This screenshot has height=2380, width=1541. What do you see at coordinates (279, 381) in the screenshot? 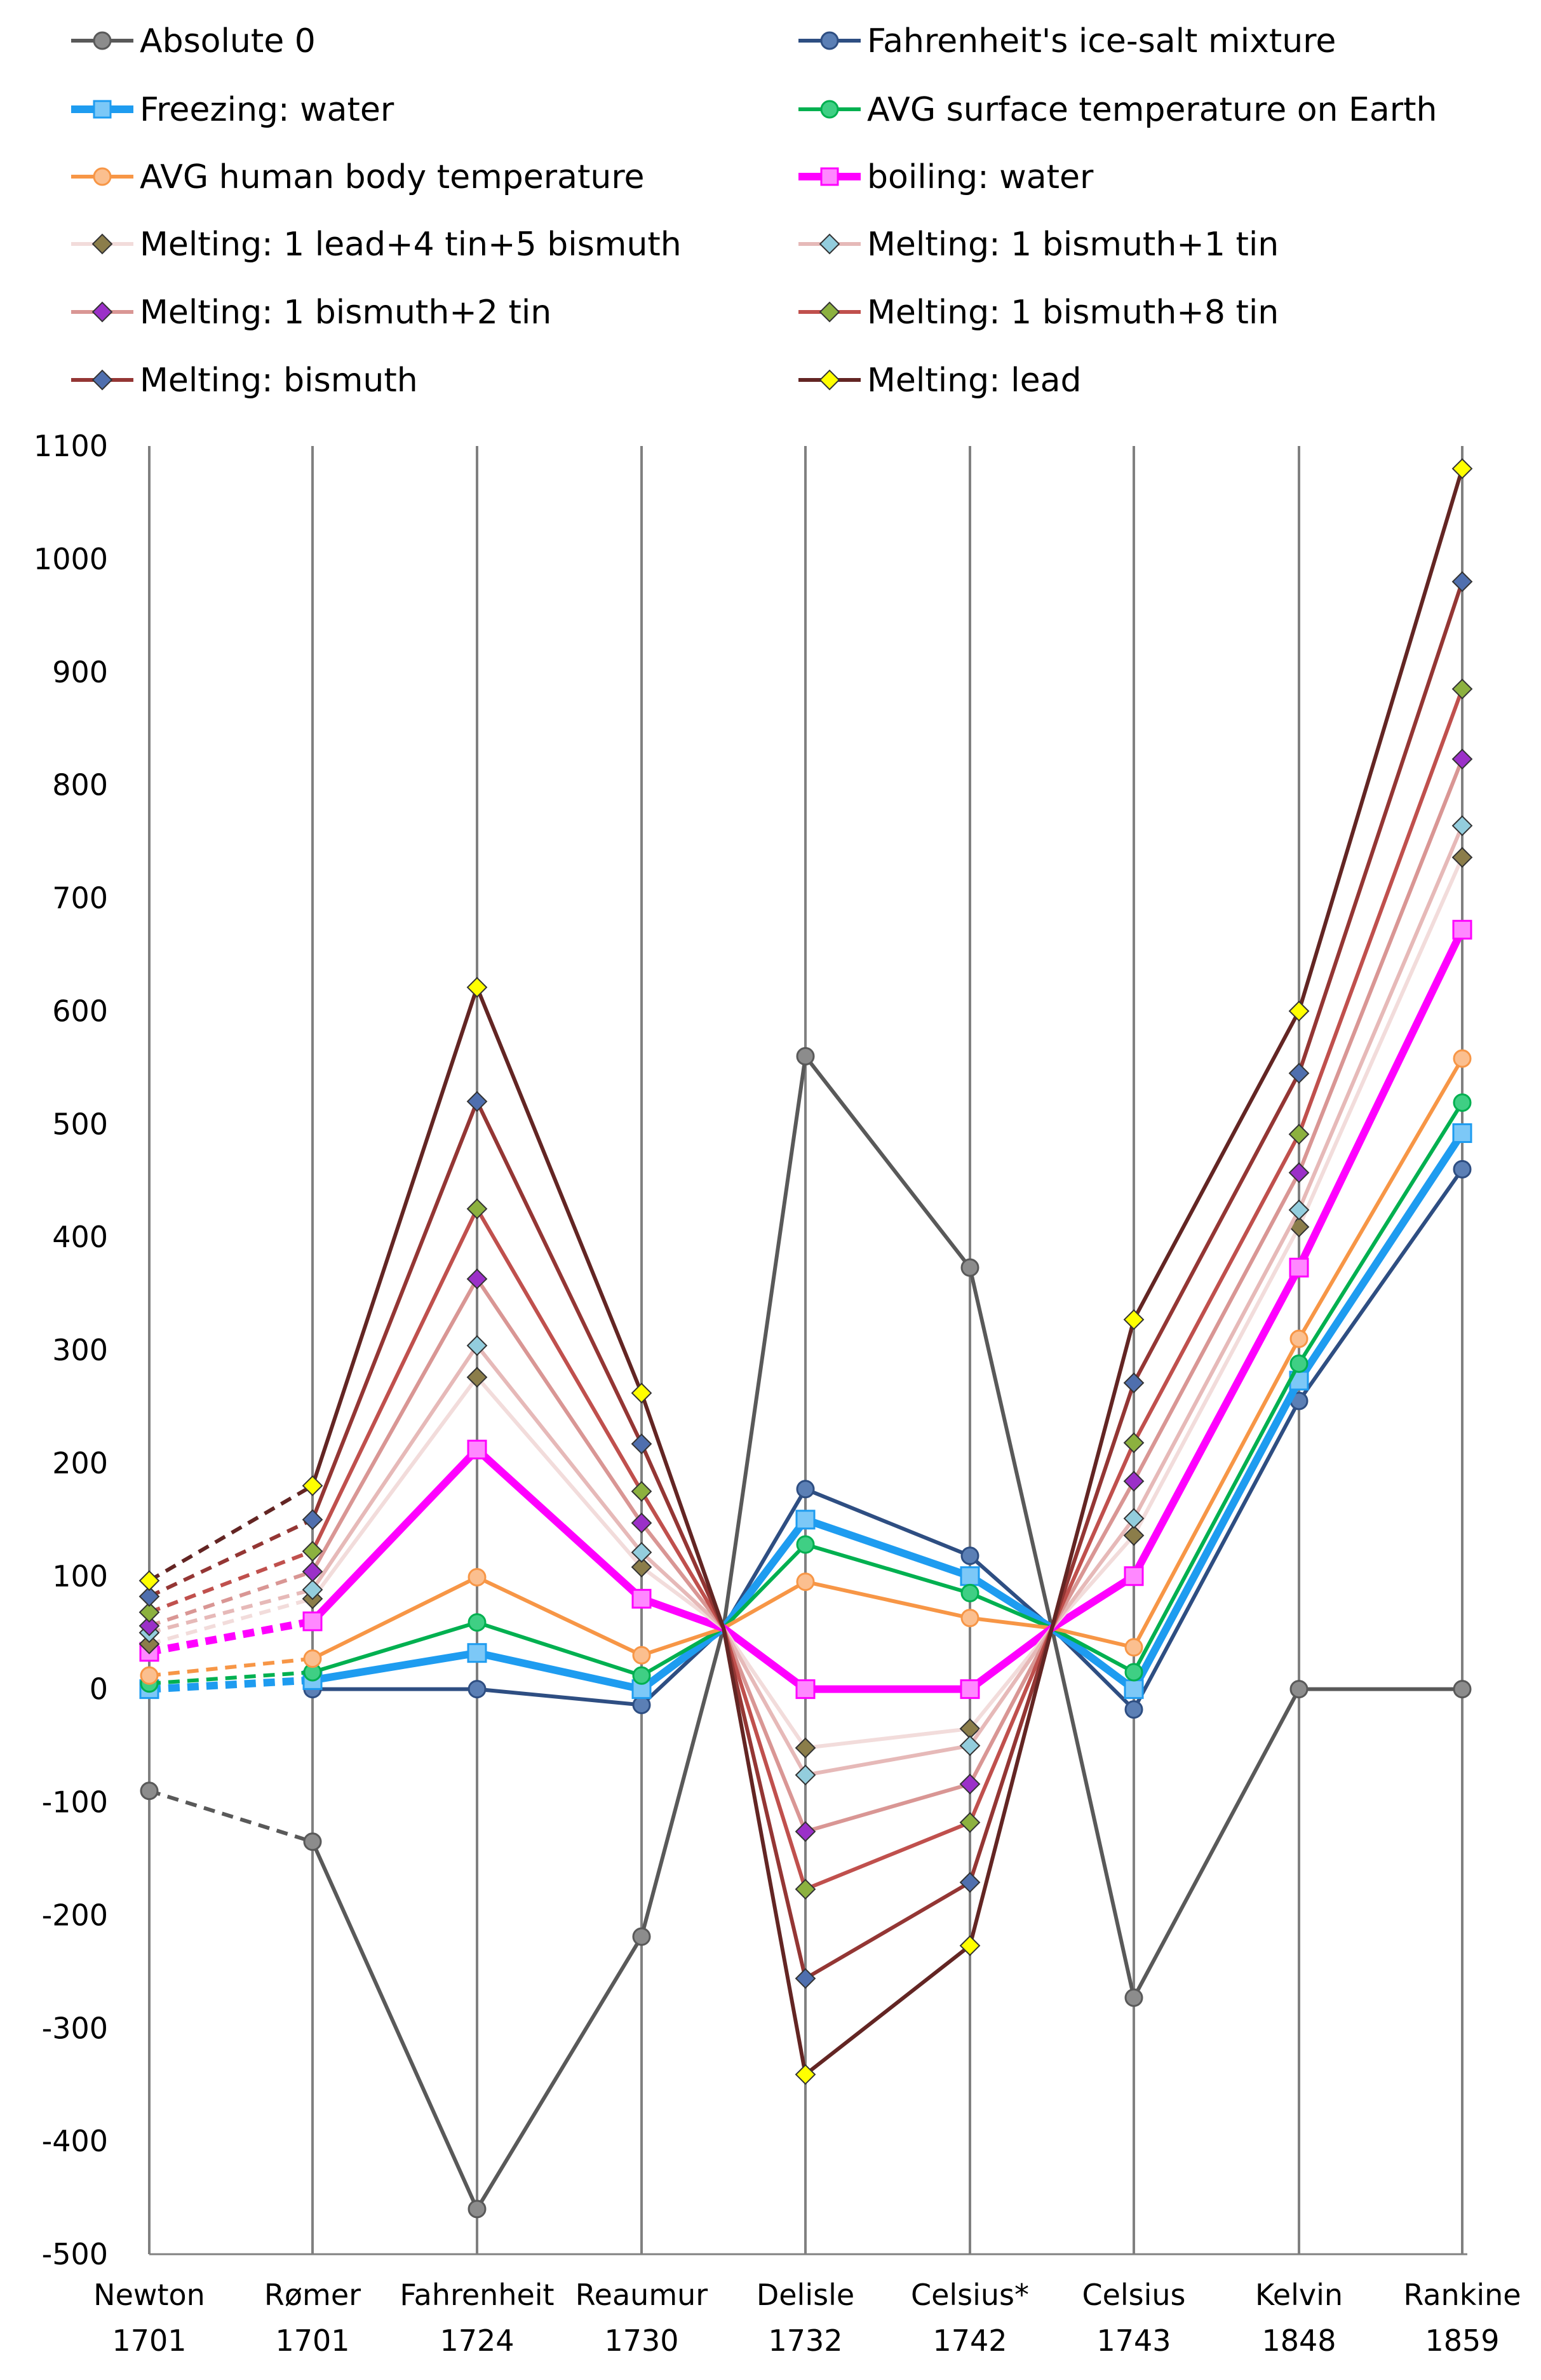
I see `legend-label: Melting: bismuth` at bounding box center [279, 381].